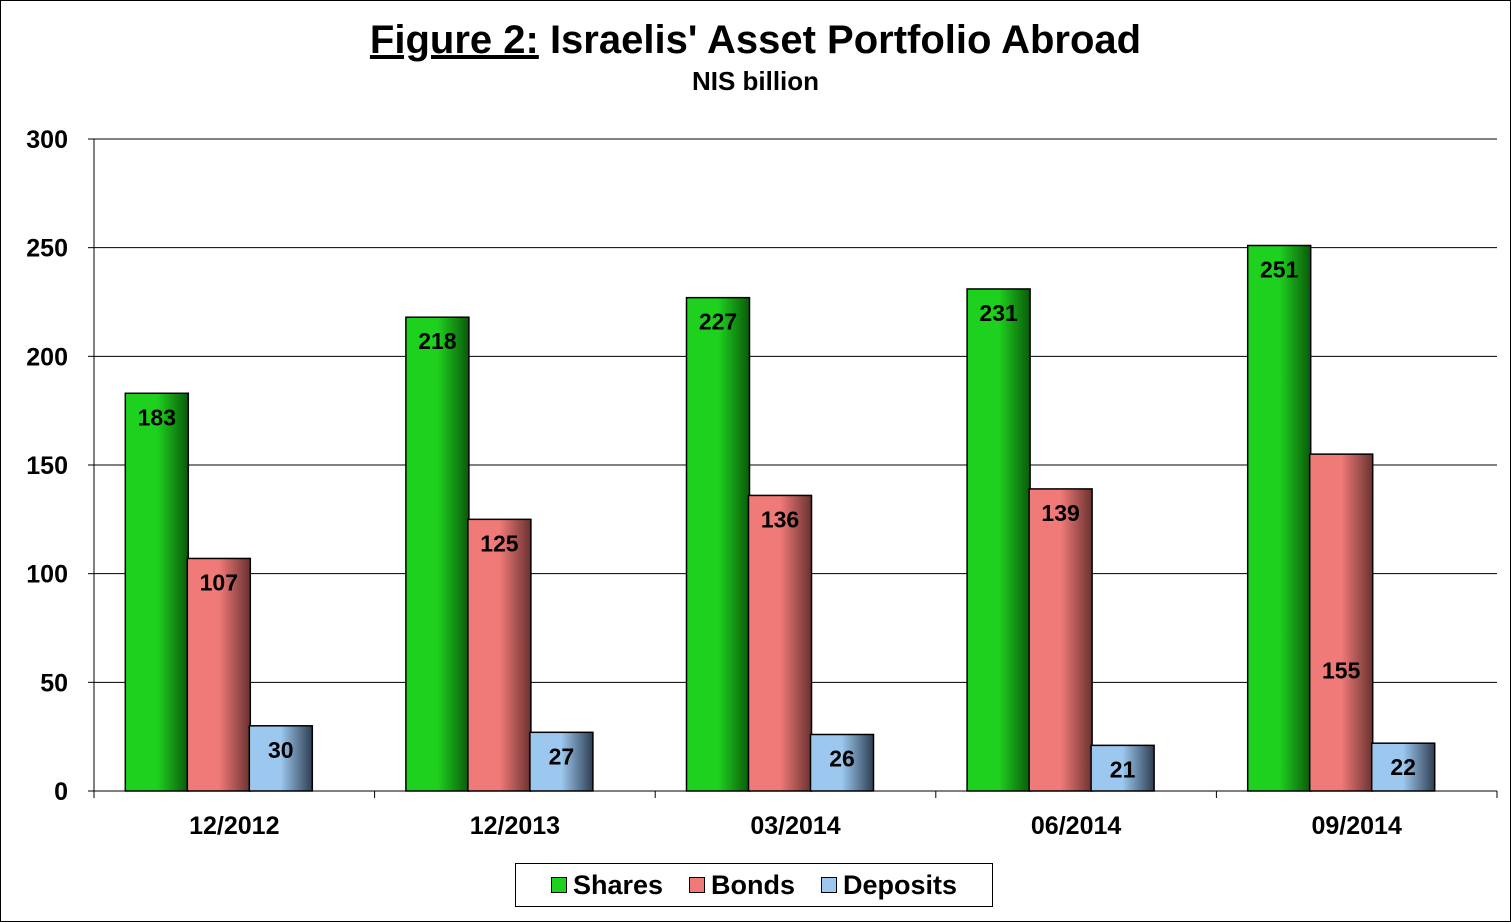 This screenshot has height=922, width=1511. What do you see at coordinates (234, 826) in the screenshot?
I see `x-tick-label: 12/2012` at bounding box center [234, 826].